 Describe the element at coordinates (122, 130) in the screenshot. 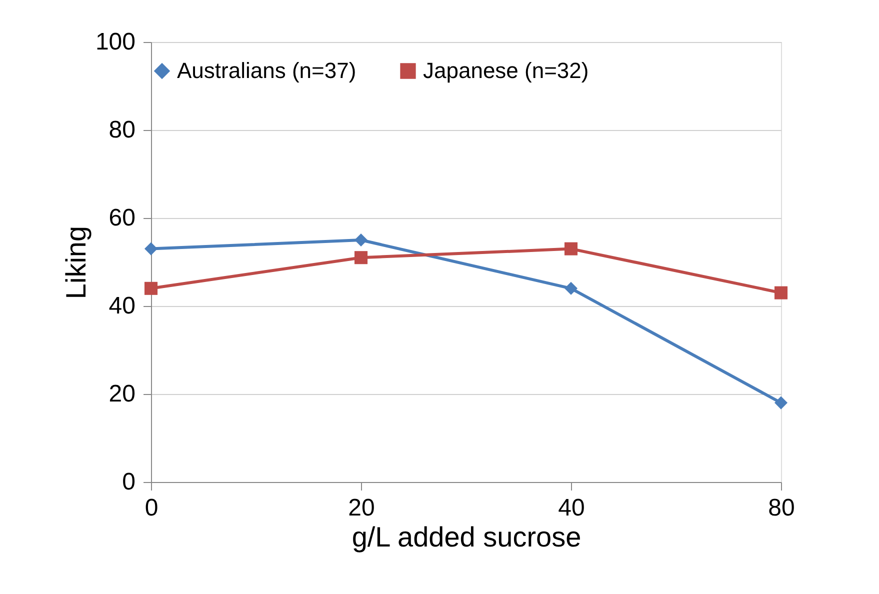

I see `y-tick-label: 80` at that location.